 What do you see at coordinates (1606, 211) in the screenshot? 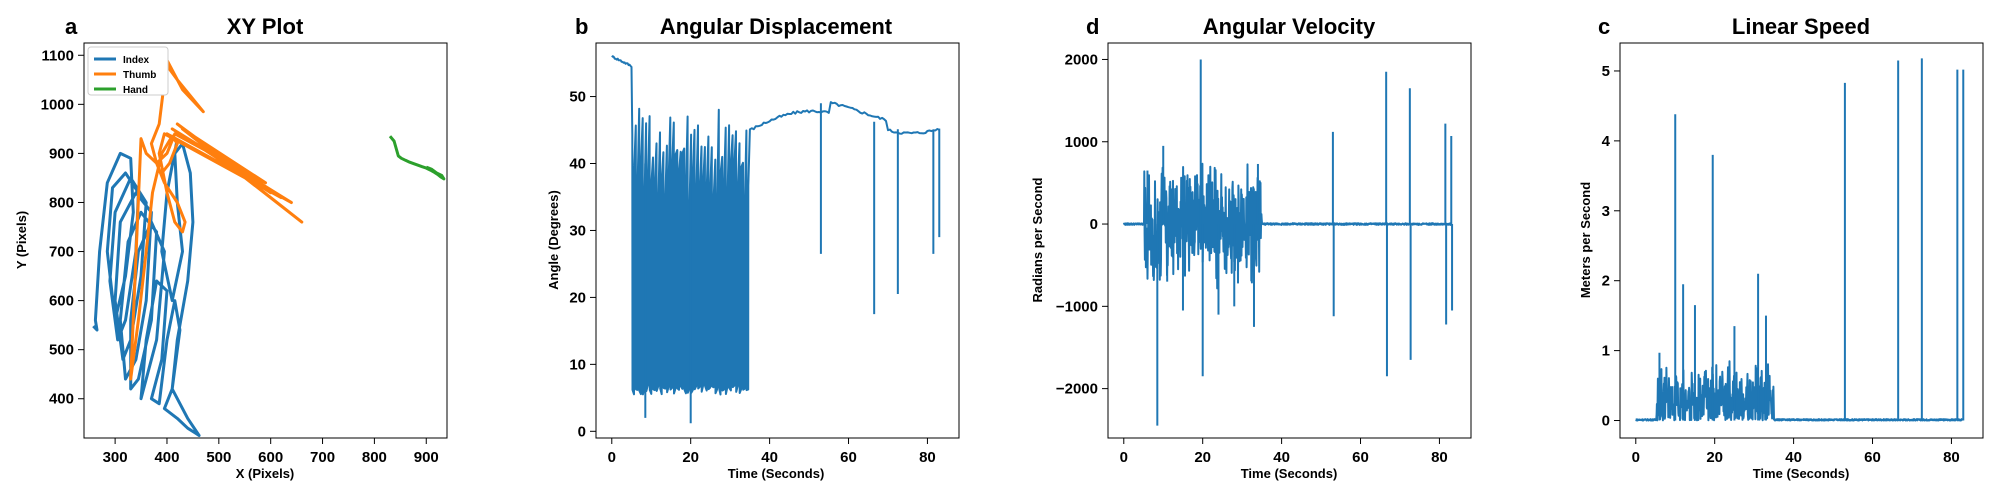
I see `y-tick-label: 3` at bounding box center [1606, 211].